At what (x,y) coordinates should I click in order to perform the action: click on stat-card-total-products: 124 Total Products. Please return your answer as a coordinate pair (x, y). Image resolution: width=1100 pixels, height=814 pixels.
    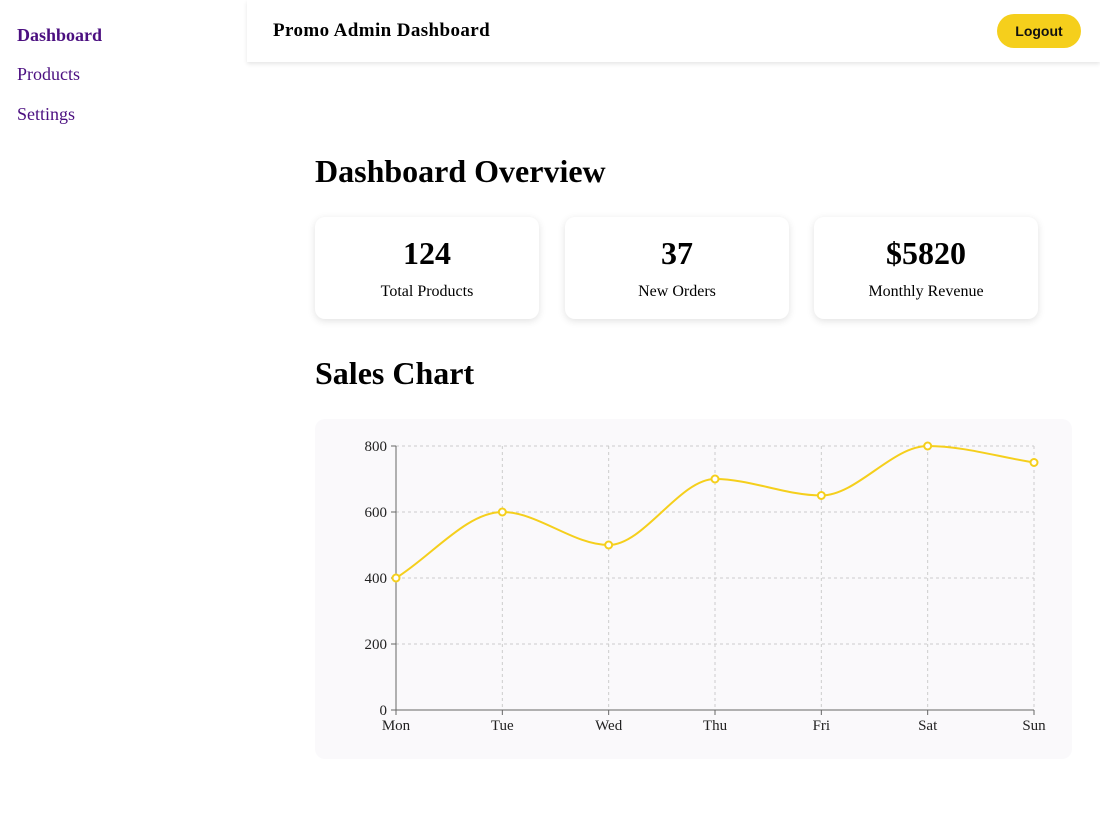
    Looking at the image, I should click on (427, 268).